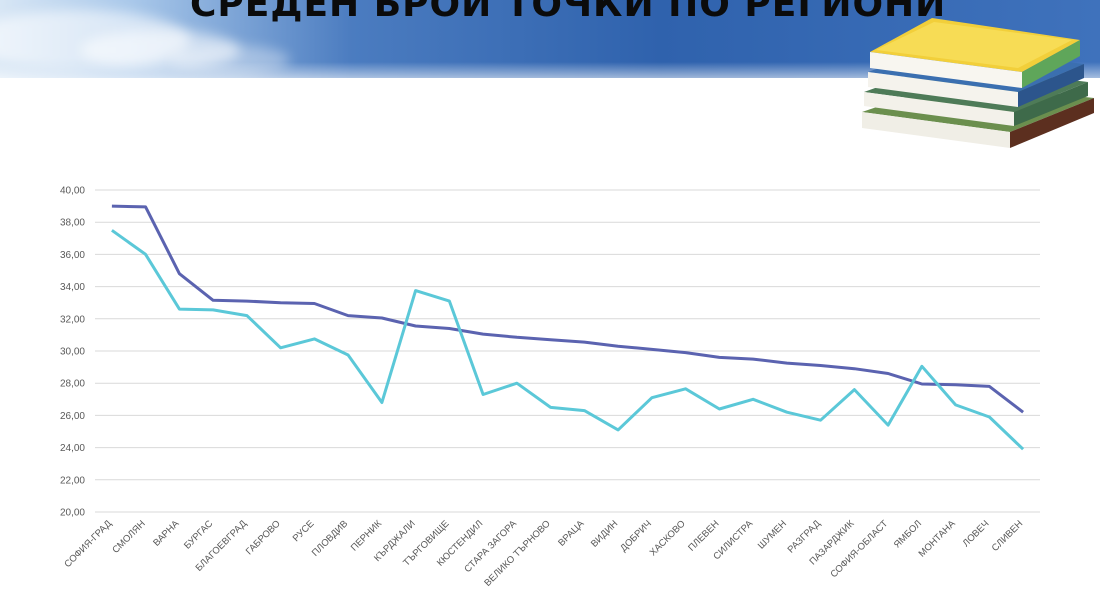 This screenshot has height=600, width=1100. I want to click on x-tick-label: СЛИВЕН, so click(1008, 536).